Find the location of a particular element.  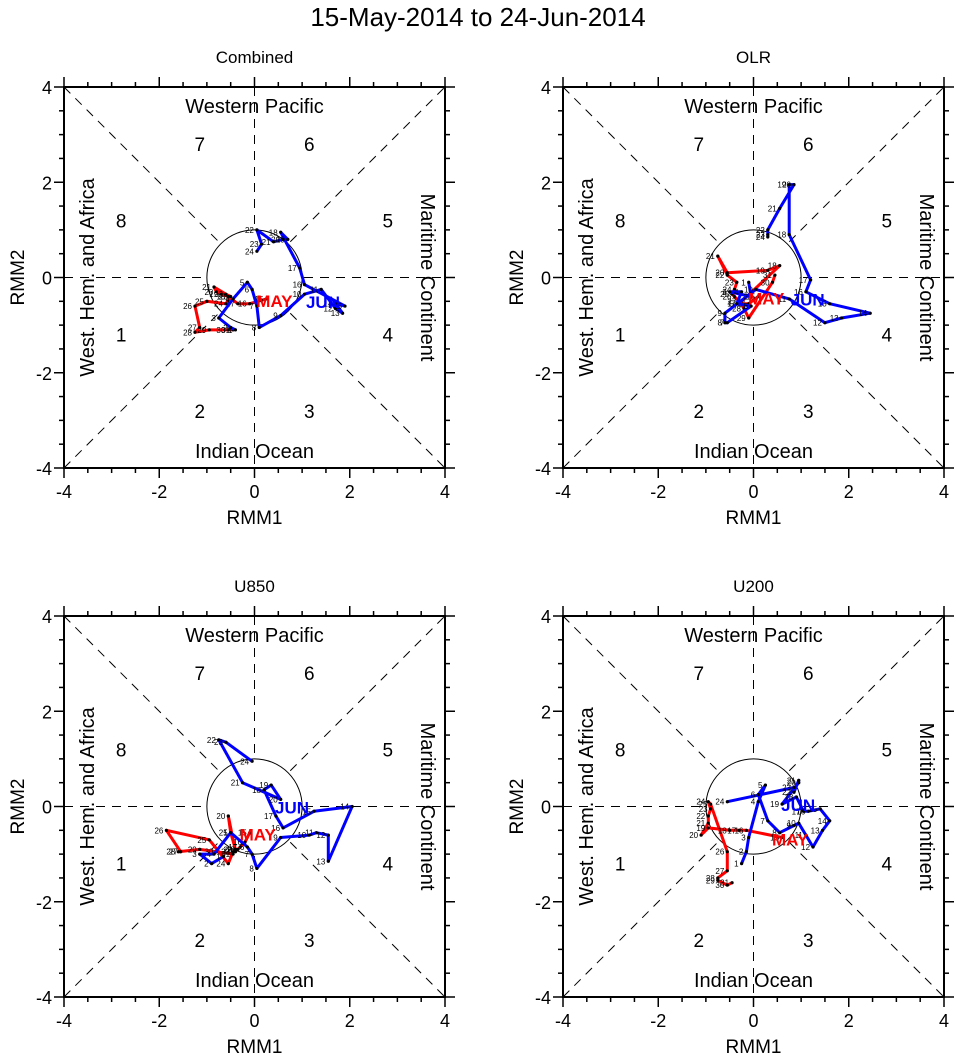

day-label: 1 is located at coordinates (743, 282).